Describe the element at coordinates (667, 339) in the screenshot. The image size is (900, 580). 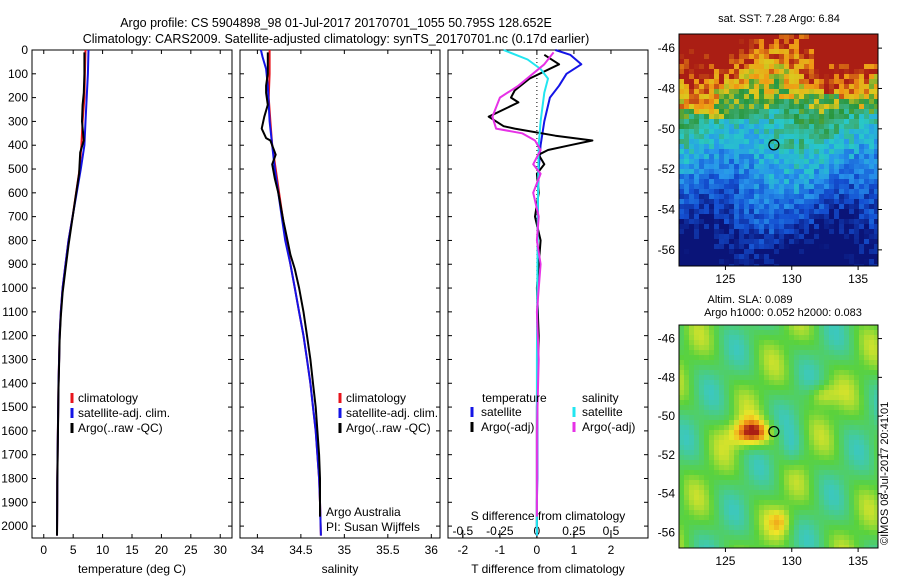
I see `y-tick-label: -46` at that location.